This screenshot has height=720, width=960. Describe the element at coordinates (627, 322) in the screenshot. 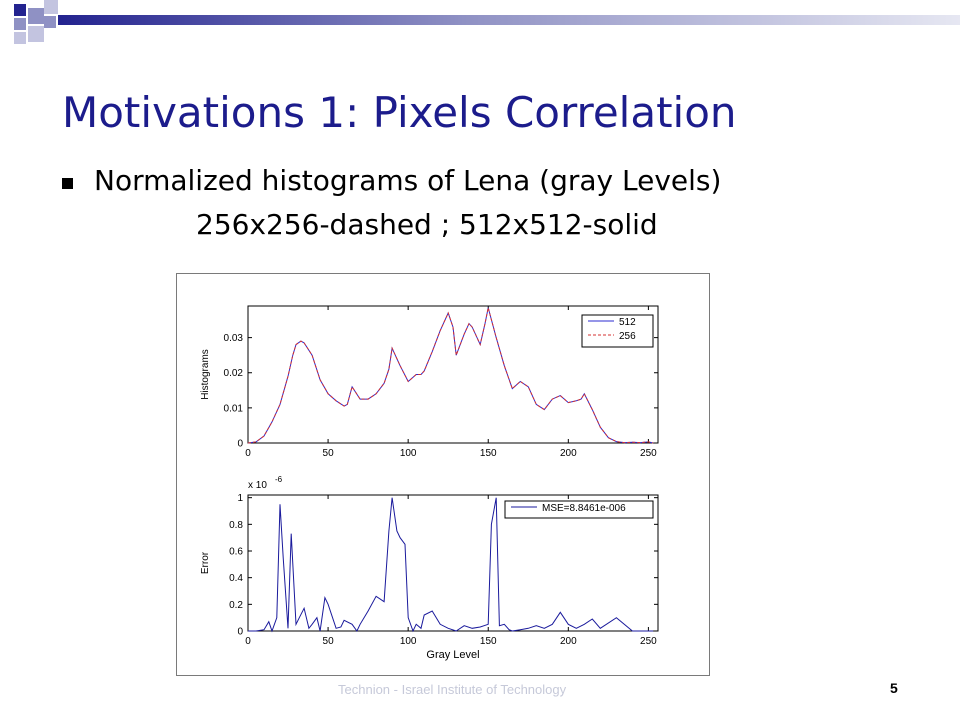

I see `legend-entry-label: 512` at that location.